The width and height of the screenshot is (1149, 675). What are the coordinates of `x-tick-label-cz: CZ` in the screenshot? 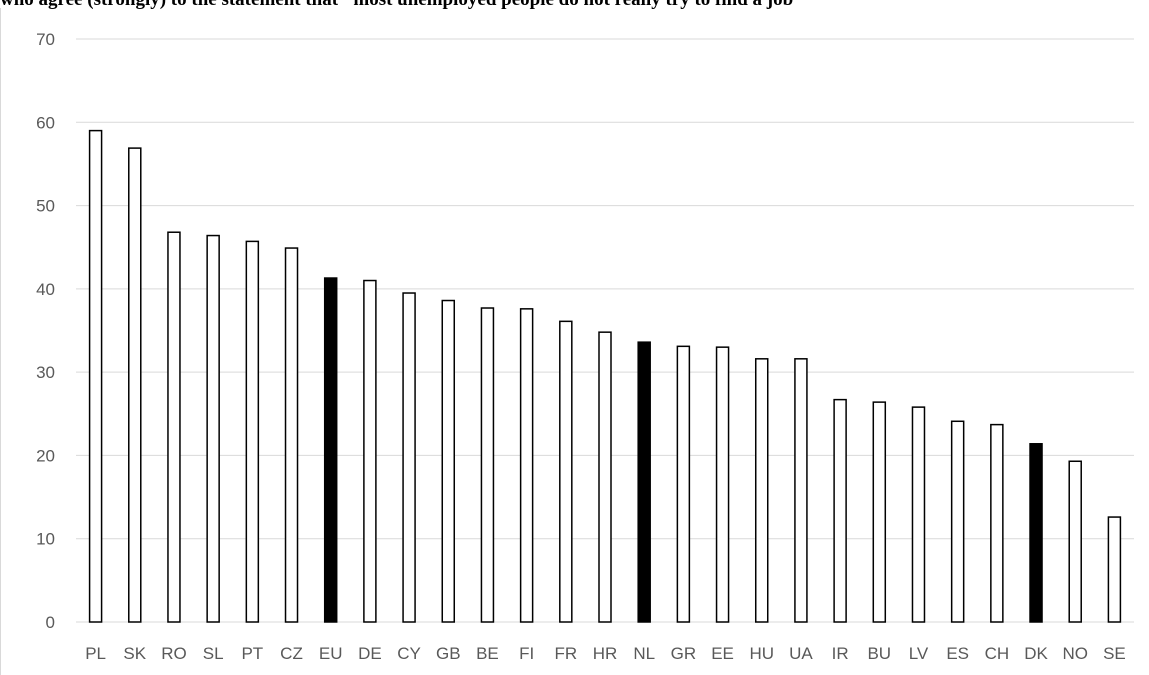 It's located at (291, 653).